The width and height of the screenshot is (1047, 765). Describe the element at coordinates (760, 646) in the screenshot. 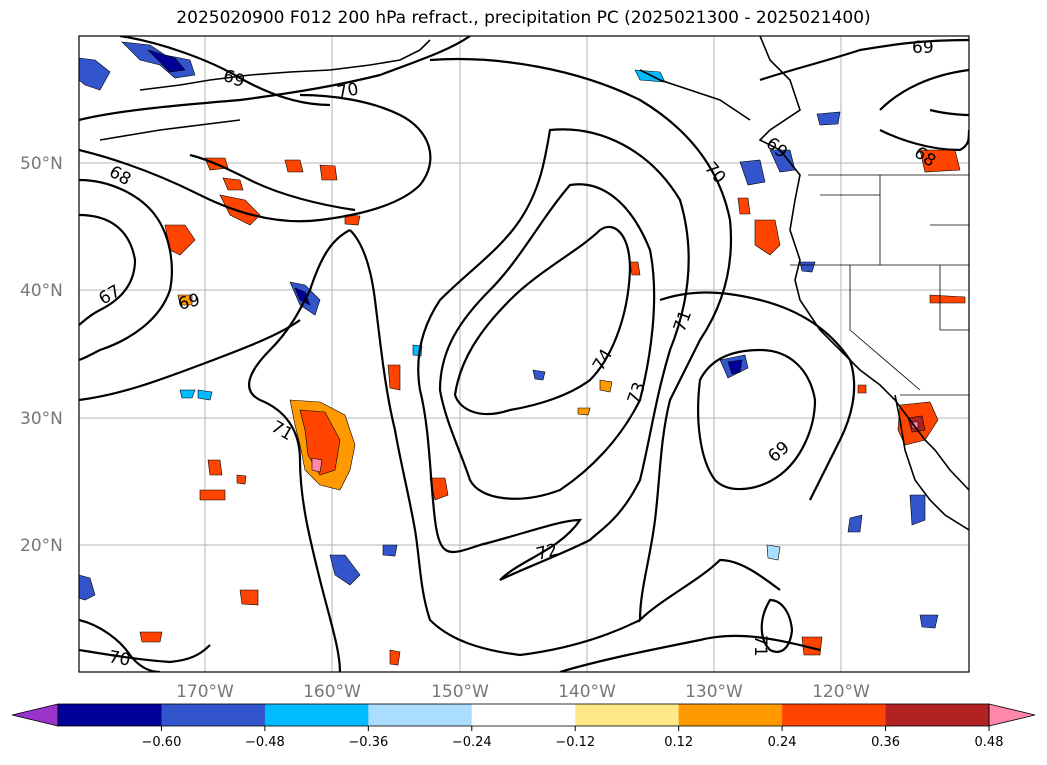

I see `svg-text: 71` at that location.